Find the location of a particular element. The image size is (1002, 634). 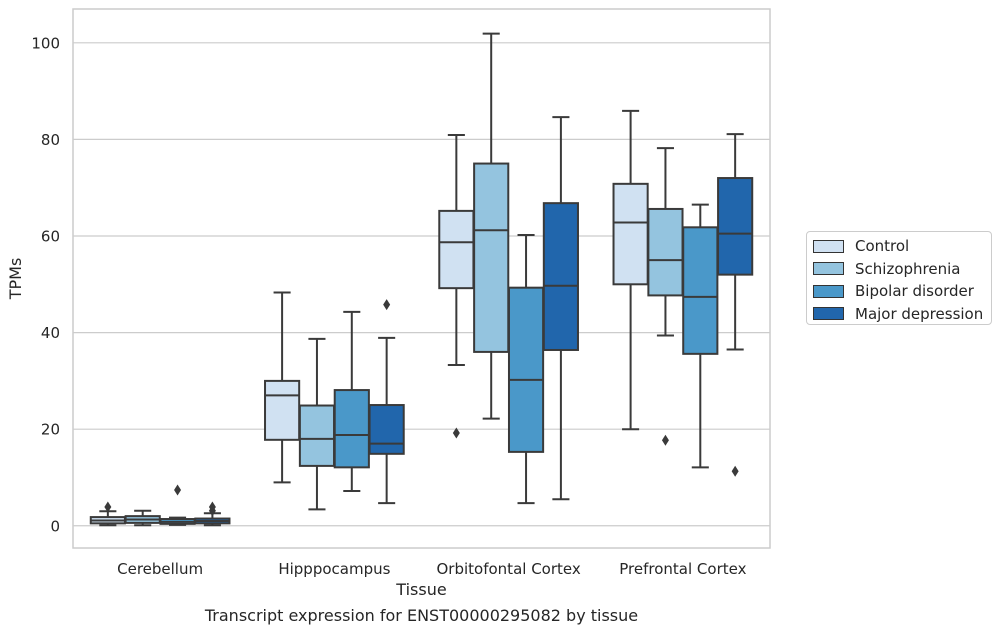

legend-label: Major depression is located at coordinates (919, 313).